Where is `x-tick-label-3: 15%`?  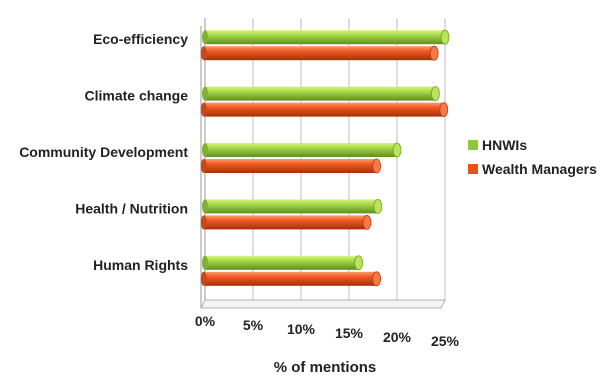
x-tick-label-3: 15% is located at coordinates (349, 333).